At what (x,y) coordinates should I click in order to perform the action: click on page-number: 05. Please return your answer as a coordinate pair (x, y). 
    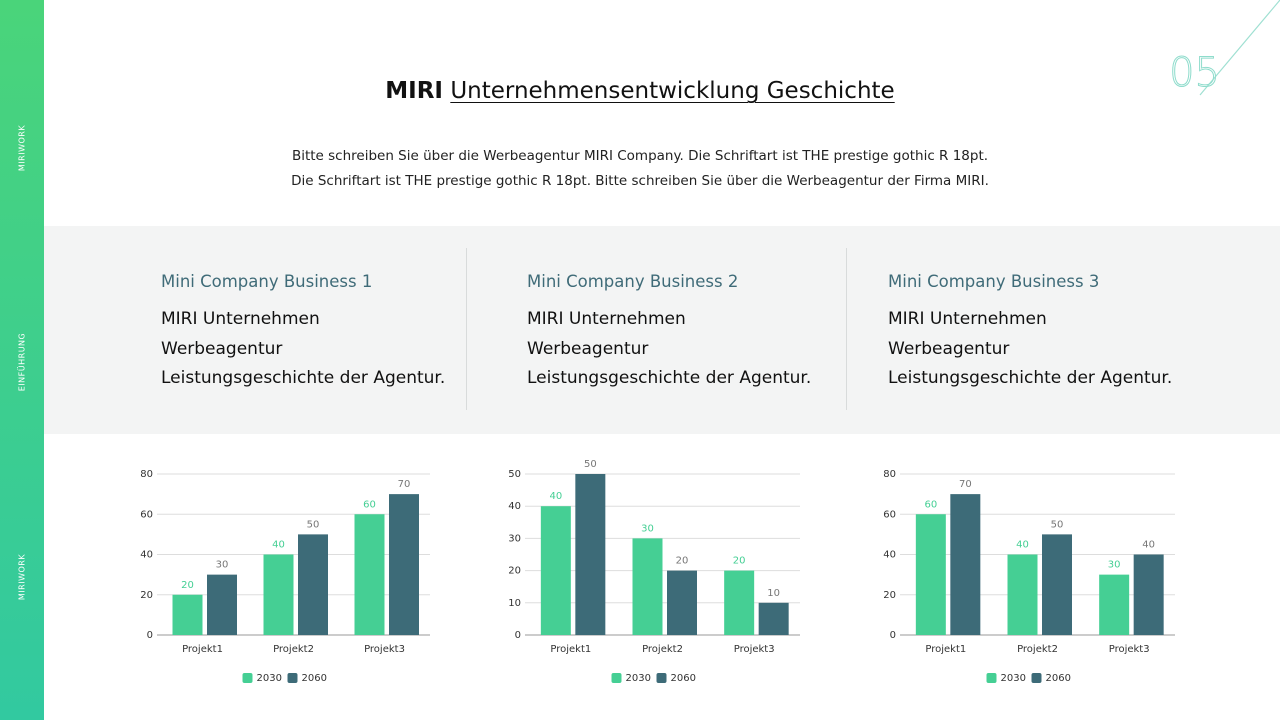
    Looking at the image, I should click on (1195, 73).